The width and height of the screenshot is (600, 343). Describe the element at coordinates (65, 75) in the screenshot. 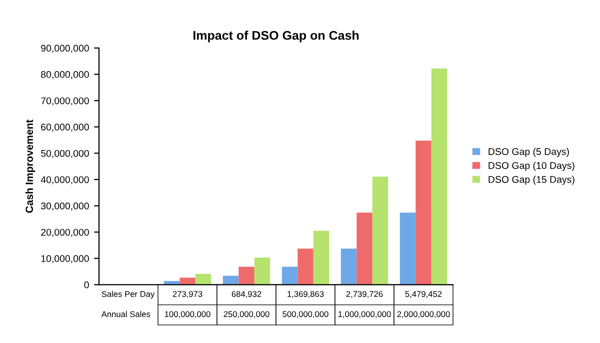

I see `y-tick-label: 80,000,000` at that location.